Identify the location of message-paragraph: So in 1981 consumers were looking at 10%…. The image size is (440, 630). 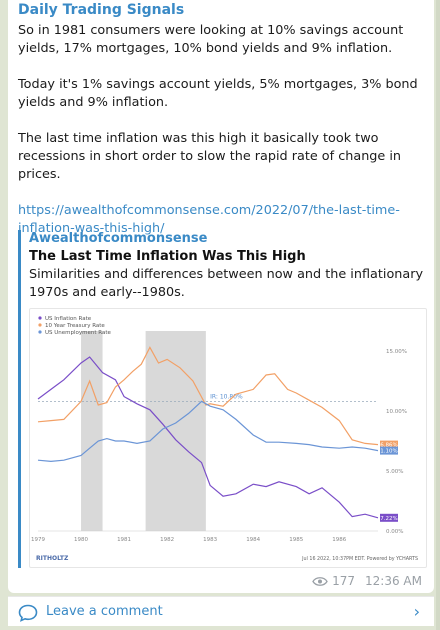
(211, 39).